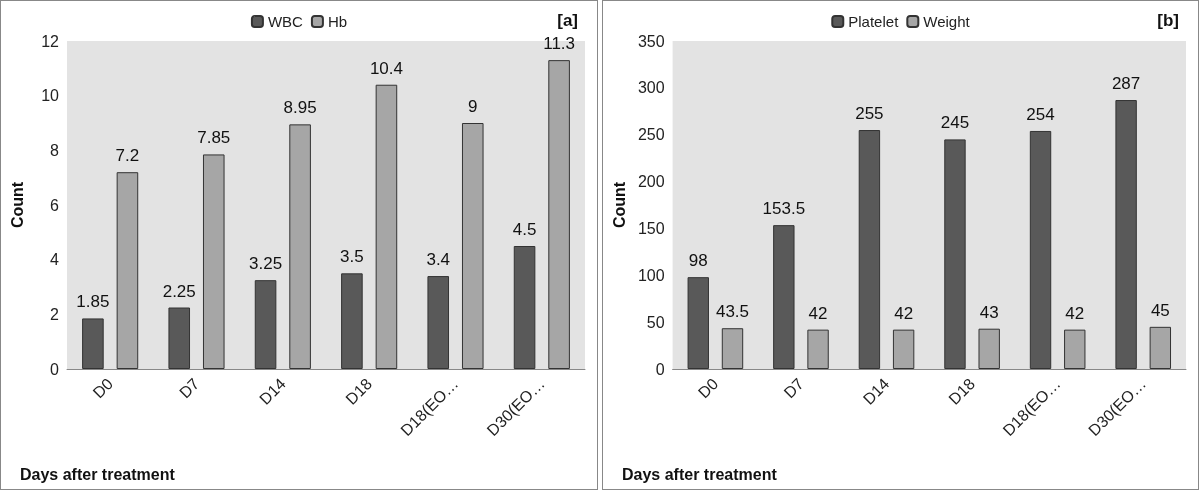 This screenshot has height=492, width=1203. I want to click on data-label: 10.4, so click(386, 68).